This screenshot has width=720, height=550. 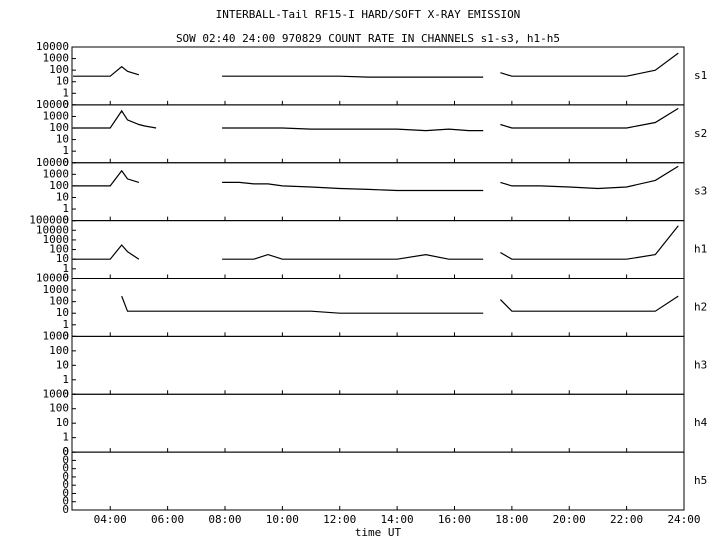 I want to click on x-tick-label: 20:00, so click(x=569, y=519).